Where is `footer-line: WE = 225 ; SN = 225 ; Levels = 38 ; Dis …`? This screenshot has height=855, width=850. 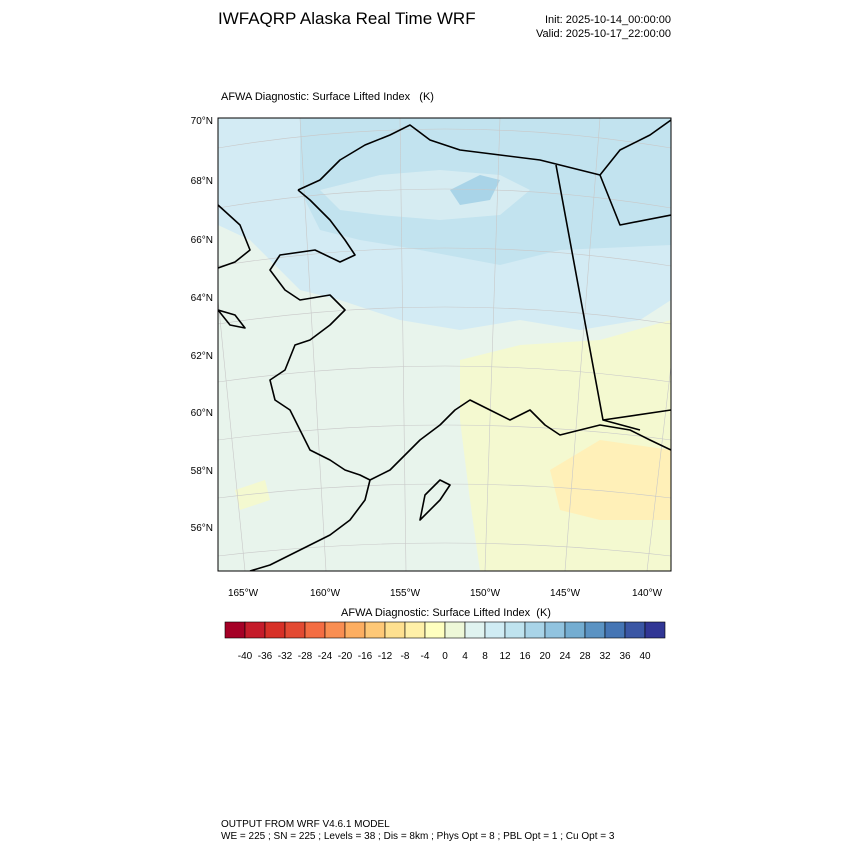 footer-line: WE = 225 ; SN = 225 ; Levels = 38 ; Dis … is located at coordinates (418, 836).